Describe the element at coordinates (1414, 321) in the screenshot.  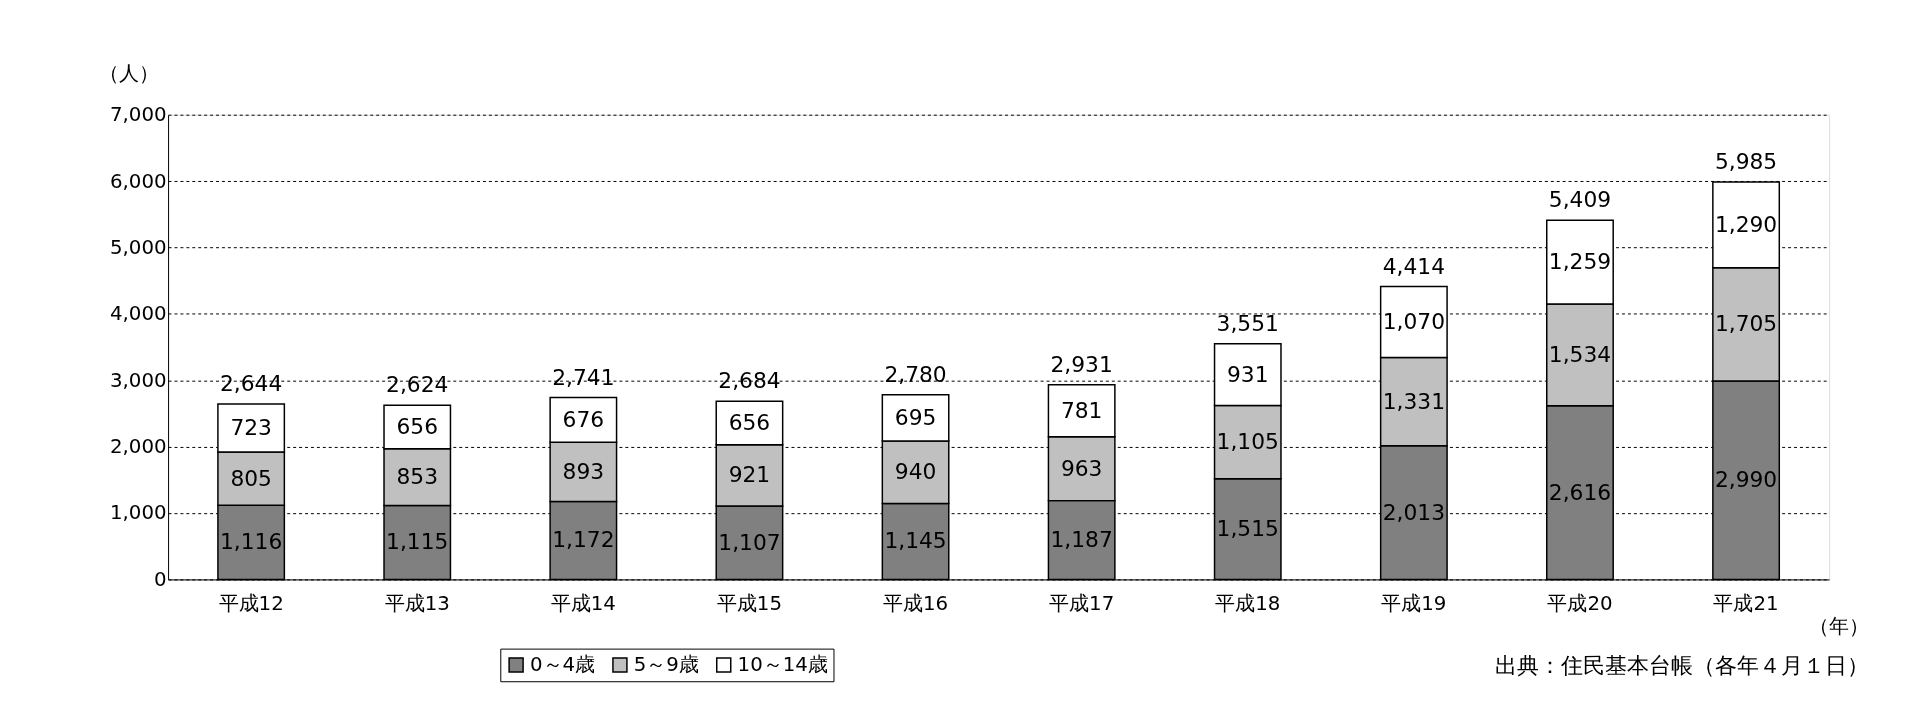
I see `data-label: 1,070` at that location.